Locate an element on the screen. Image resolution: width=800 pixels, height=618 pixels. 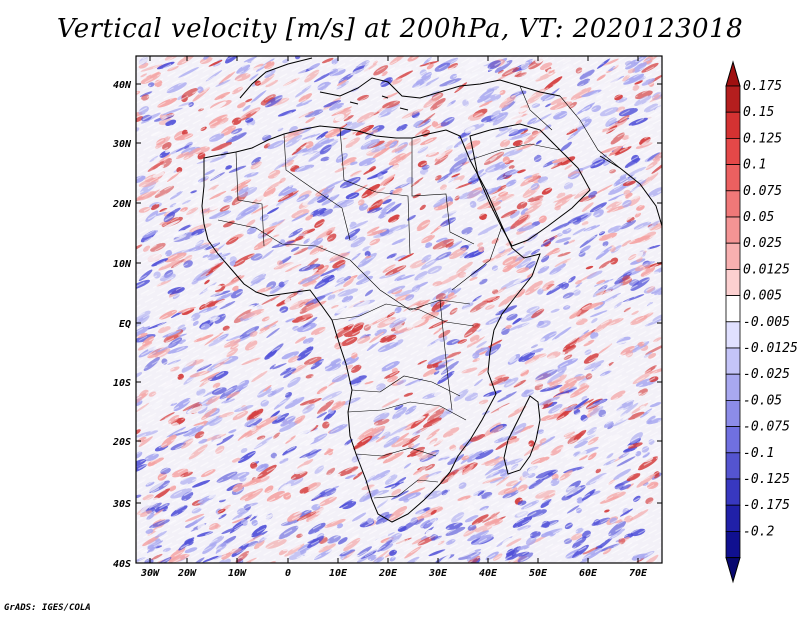
colorbar-label: -0.05 is located at coordinates (762, 400).